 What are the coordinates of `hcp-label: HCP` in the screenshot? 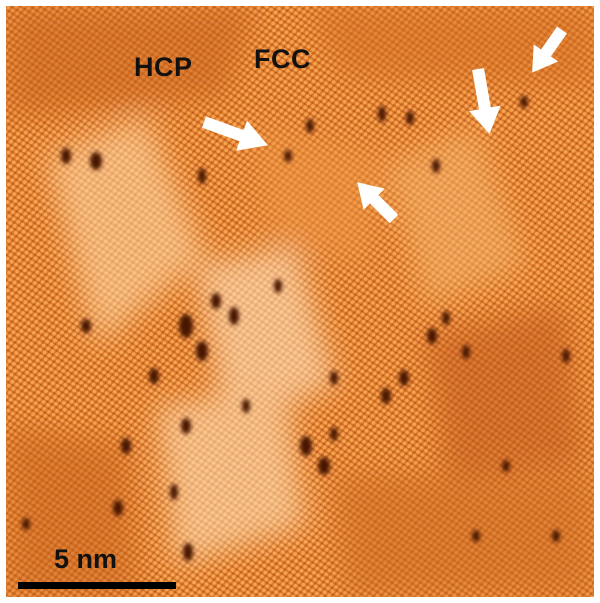 It's located at (163, 67).